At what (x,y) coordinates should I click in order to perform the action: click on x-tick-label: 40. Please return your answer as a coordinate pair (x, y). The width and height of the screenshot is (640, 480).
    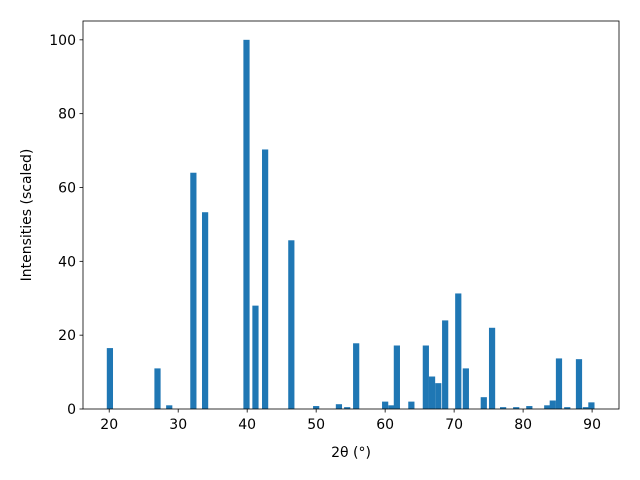
    Looking at the image, I should click on (247, 425).